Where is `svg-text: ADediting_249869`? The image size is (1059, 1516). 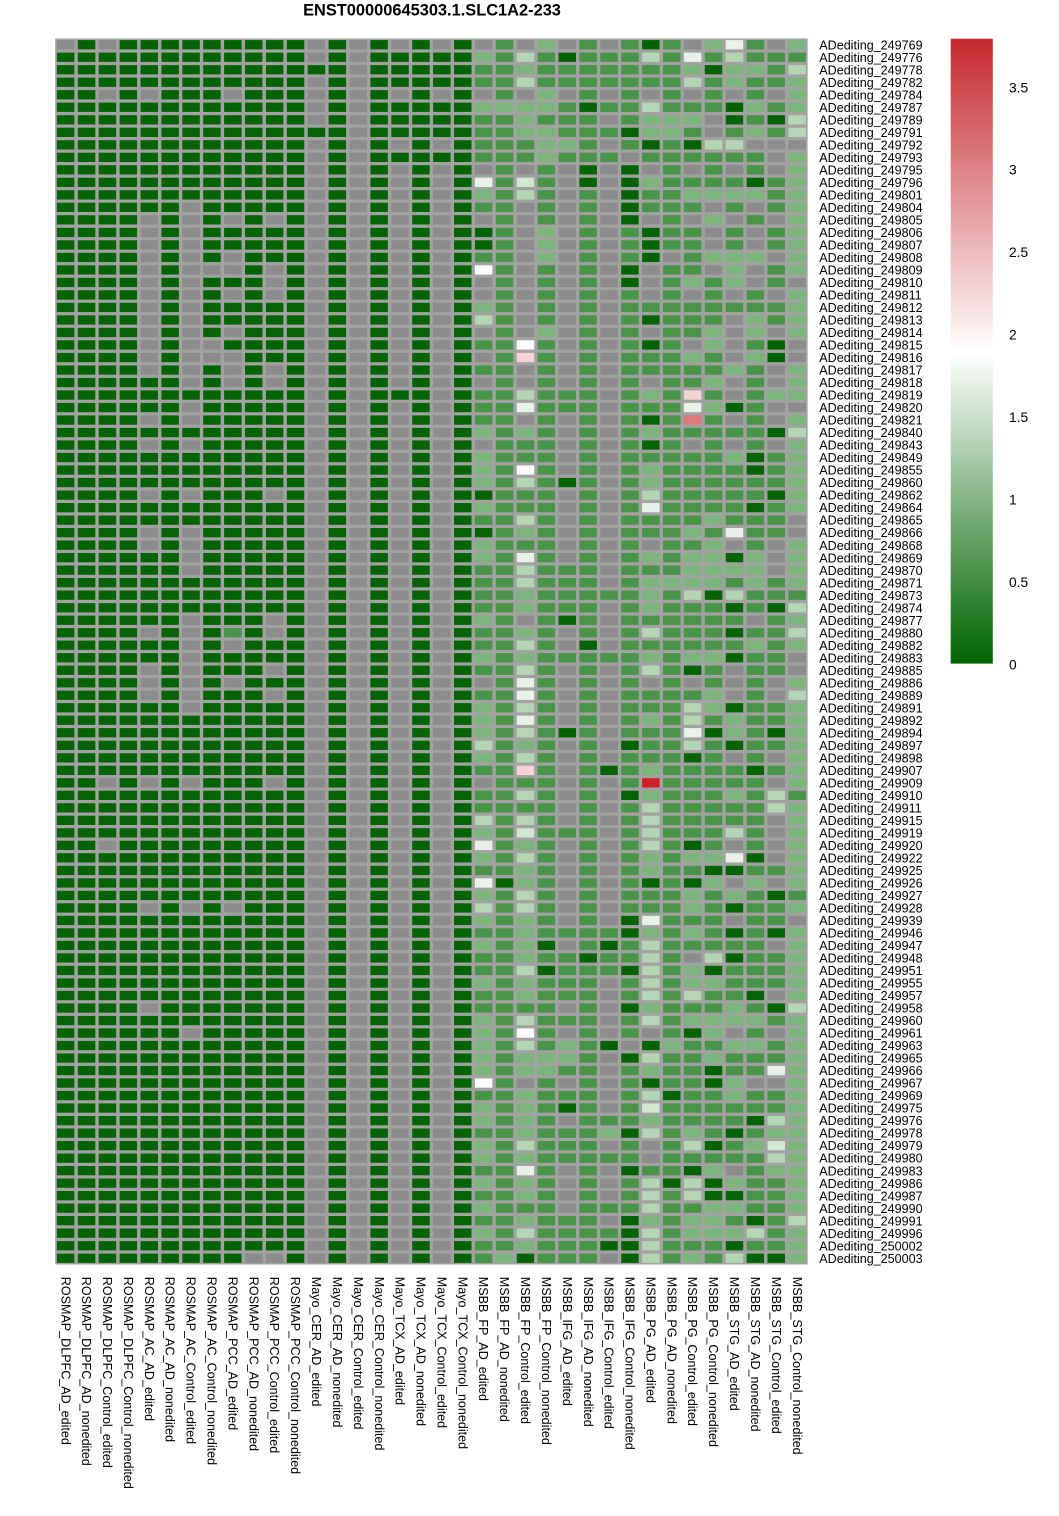
svg-text: ADediting_249869 is located at coordinates (870, 558).